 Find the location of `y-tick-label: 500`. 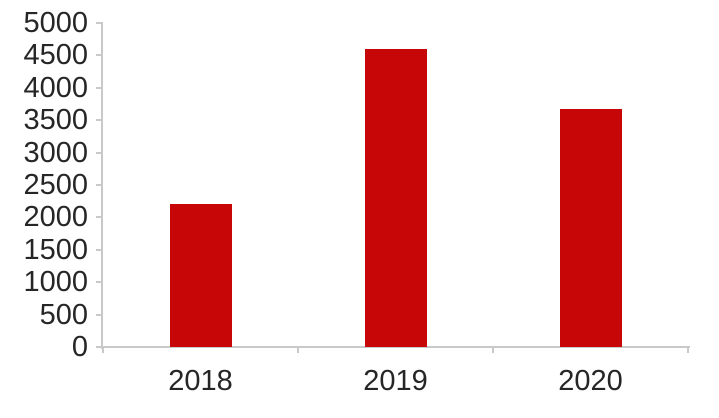

y-tick-label: 500 is located at coordinates (63, 314).